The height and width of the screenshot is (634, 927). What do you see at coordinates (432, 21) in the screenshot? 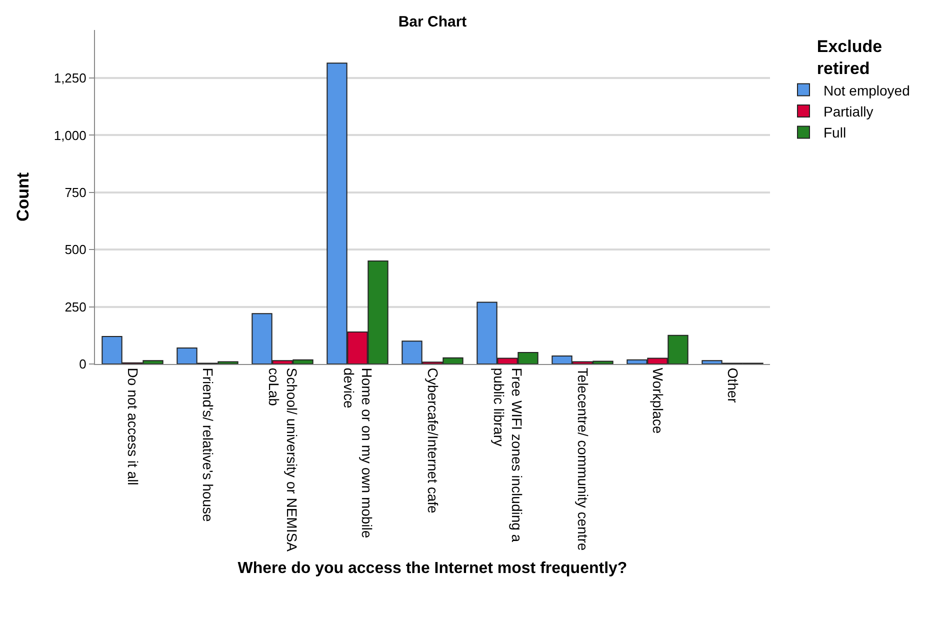
I see `chart-title: Bar Chart` at bounding box center [432, 21].